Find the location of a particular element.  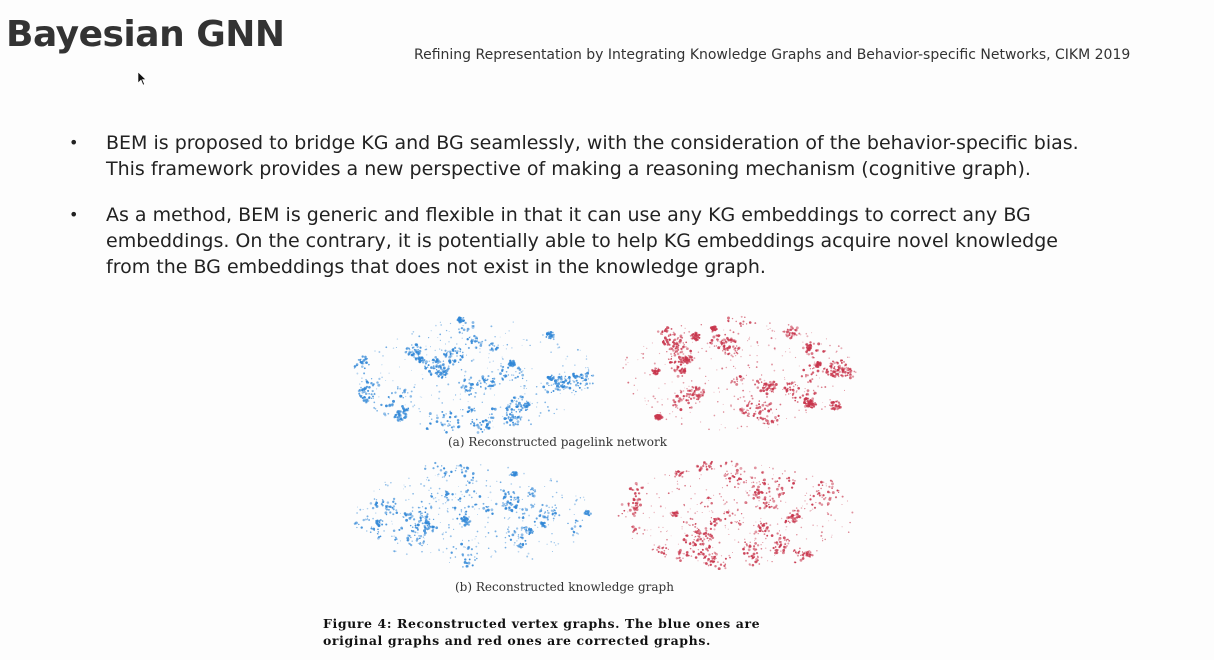

original-knowledge-graph-scatter is located at coordinates (472, 514).